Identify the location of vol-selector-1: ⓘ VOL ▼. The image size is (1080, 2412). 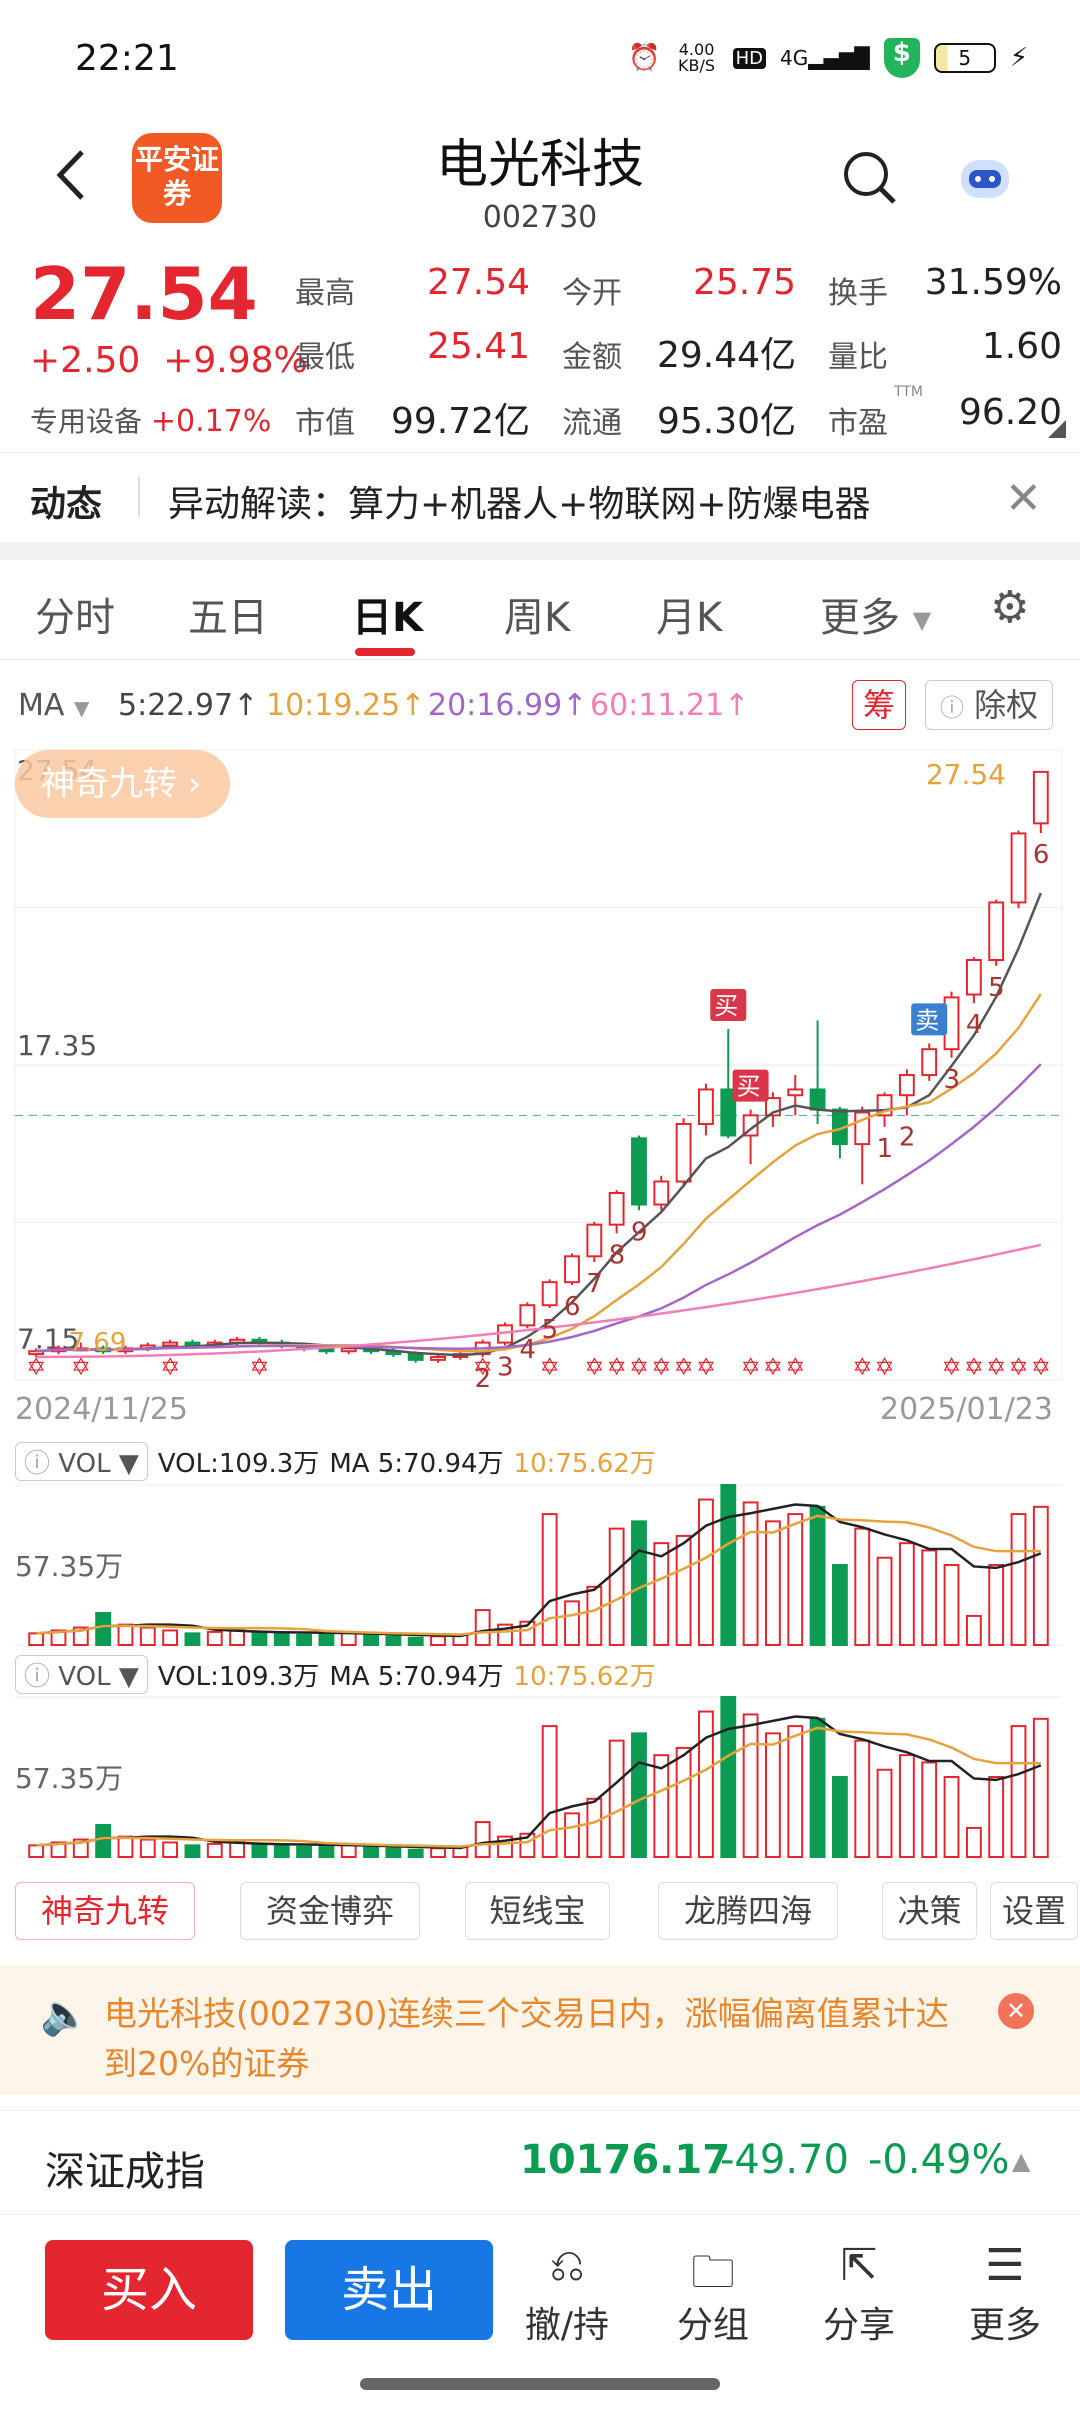
(81, 1461).